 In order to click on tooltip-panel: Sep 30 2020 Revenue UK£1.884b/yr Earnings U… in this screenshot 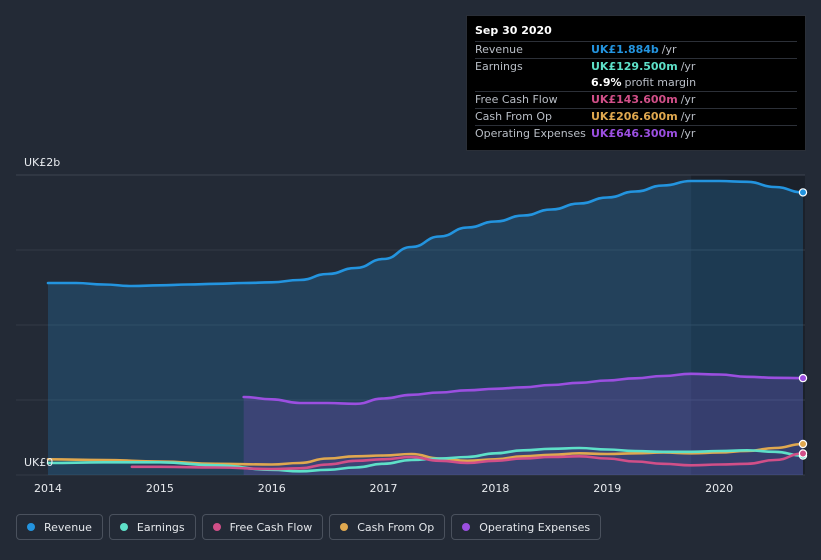, I will do `click(636, 83)`.